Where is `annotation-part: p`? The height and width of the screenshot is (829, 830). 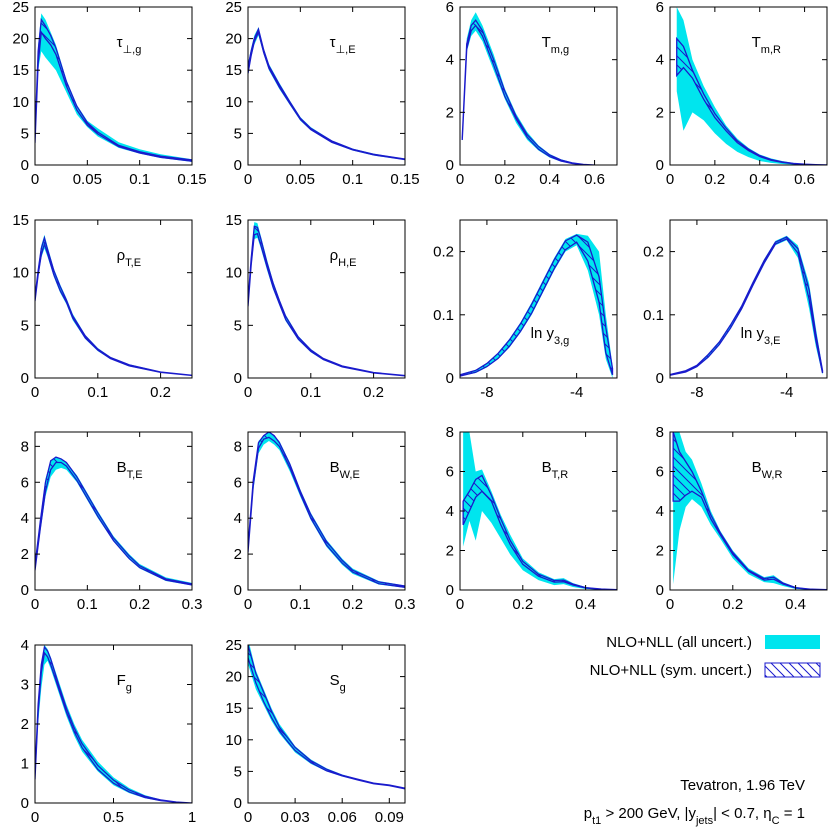 annotation-part: p is located at coordinates (588, 813).